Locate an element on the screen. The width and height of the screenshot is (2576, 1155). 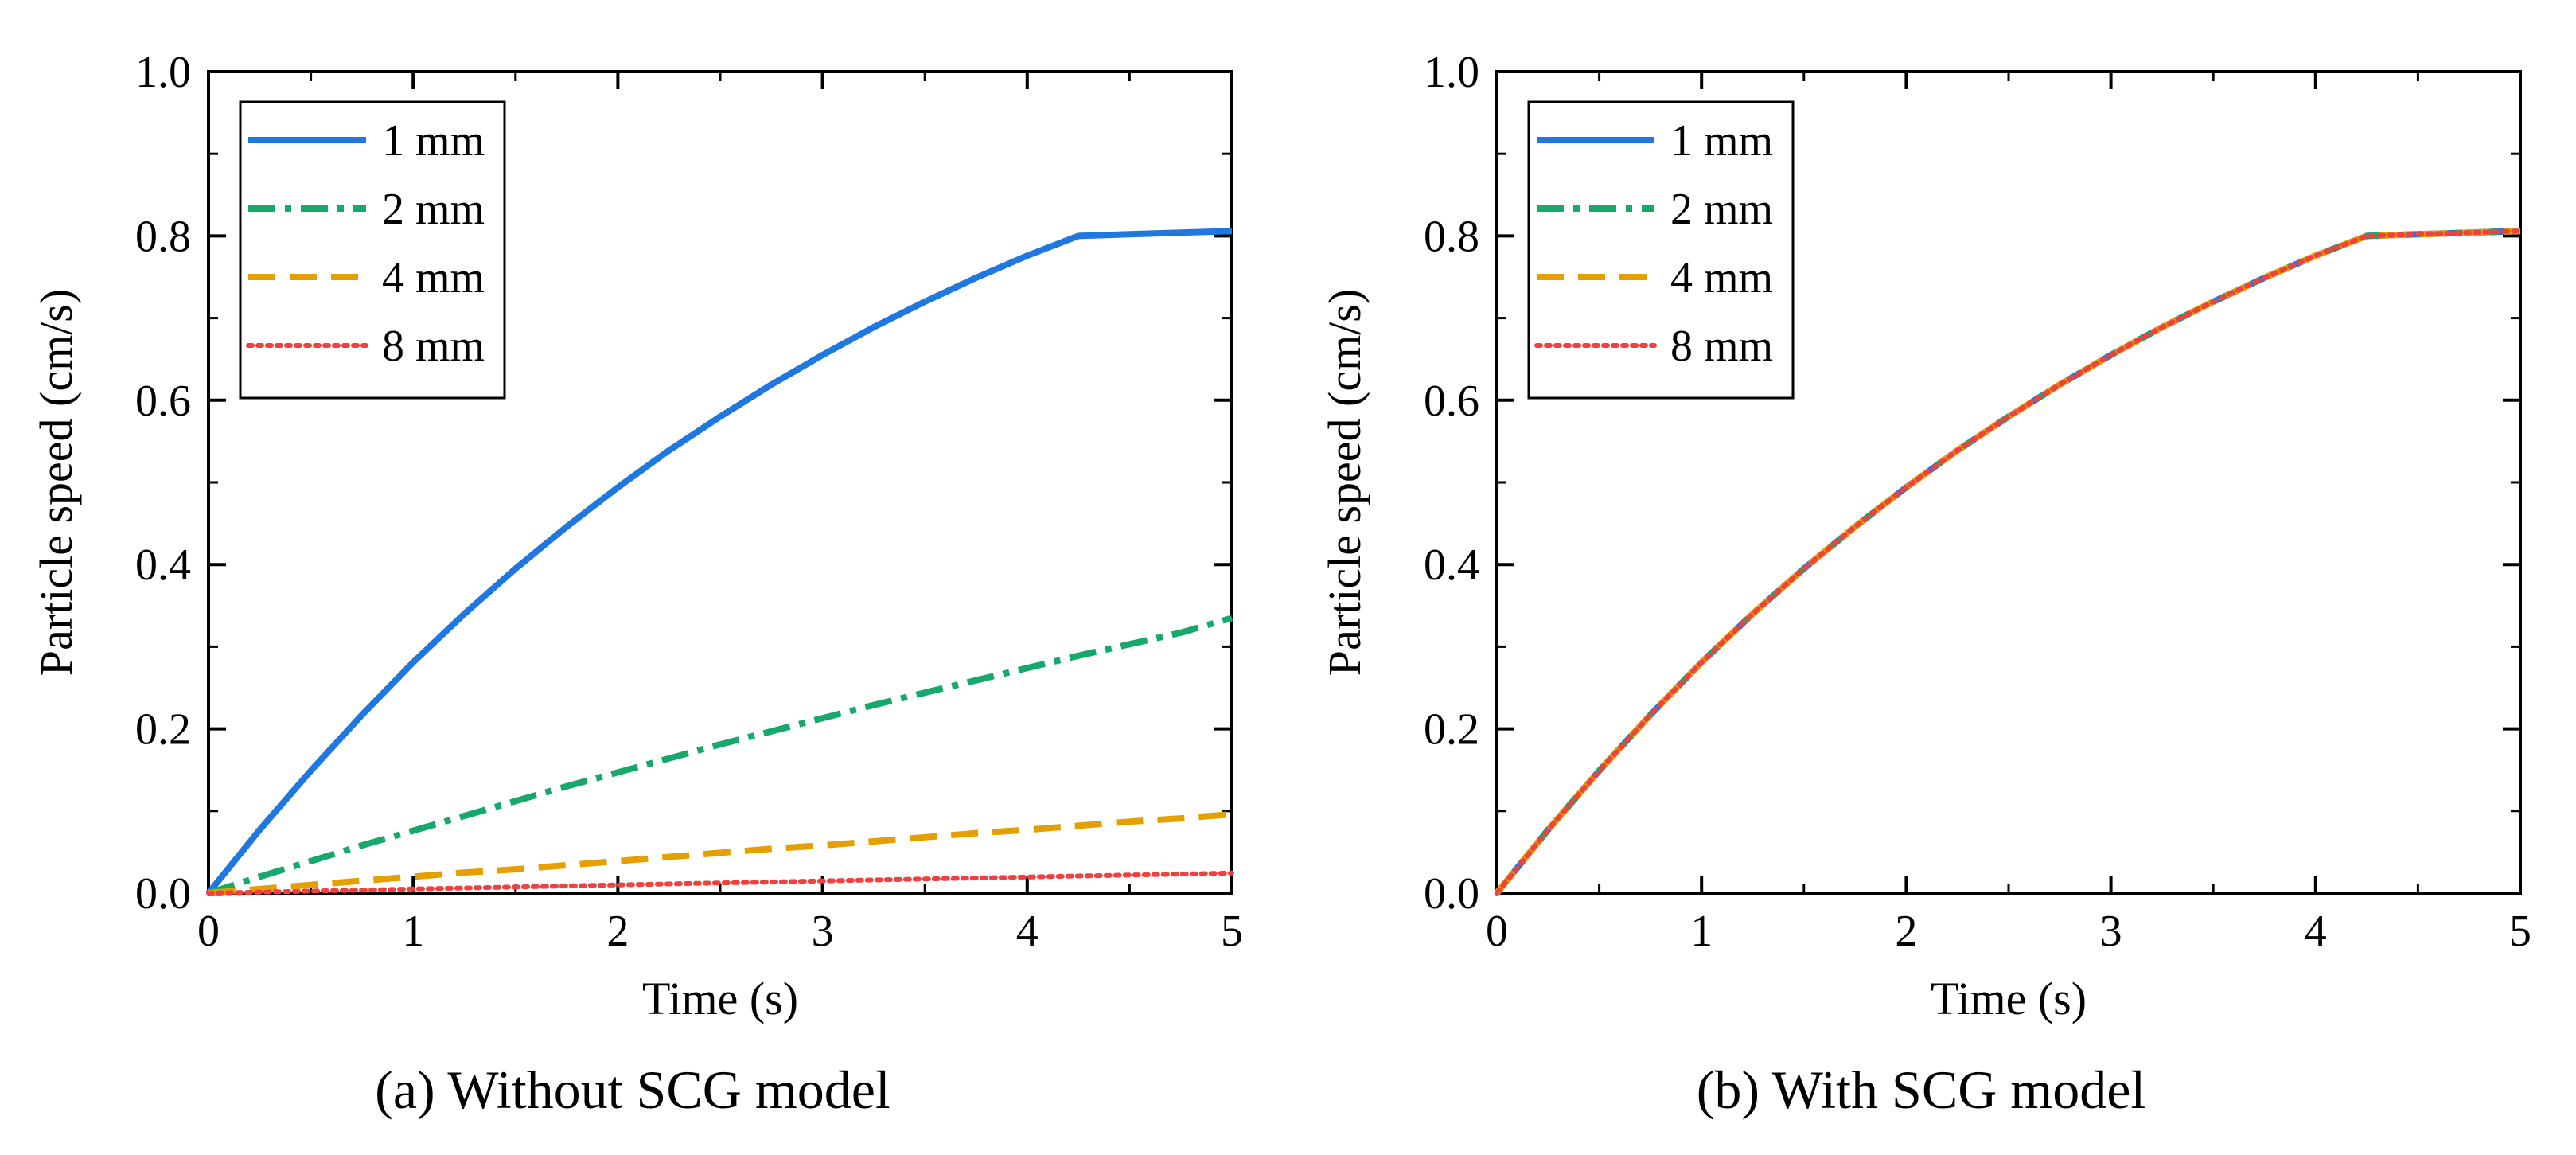
series-line-8mm is located at coordinates (720, 883).